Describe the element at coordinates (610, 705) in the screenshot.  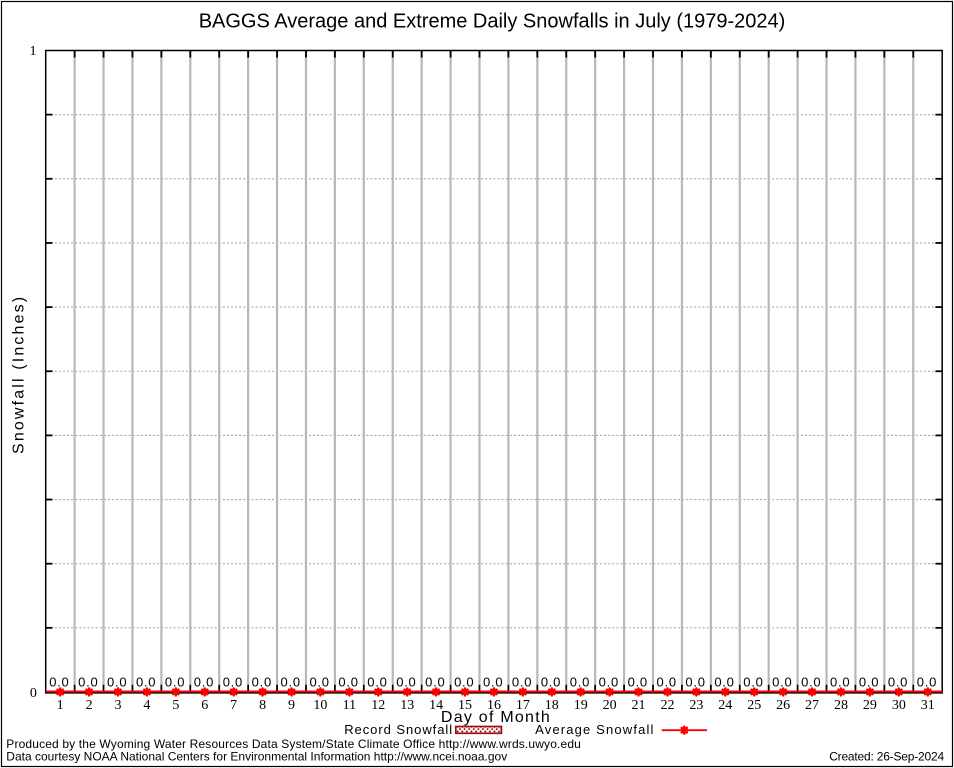
I see `svg-text: 20` at that location.